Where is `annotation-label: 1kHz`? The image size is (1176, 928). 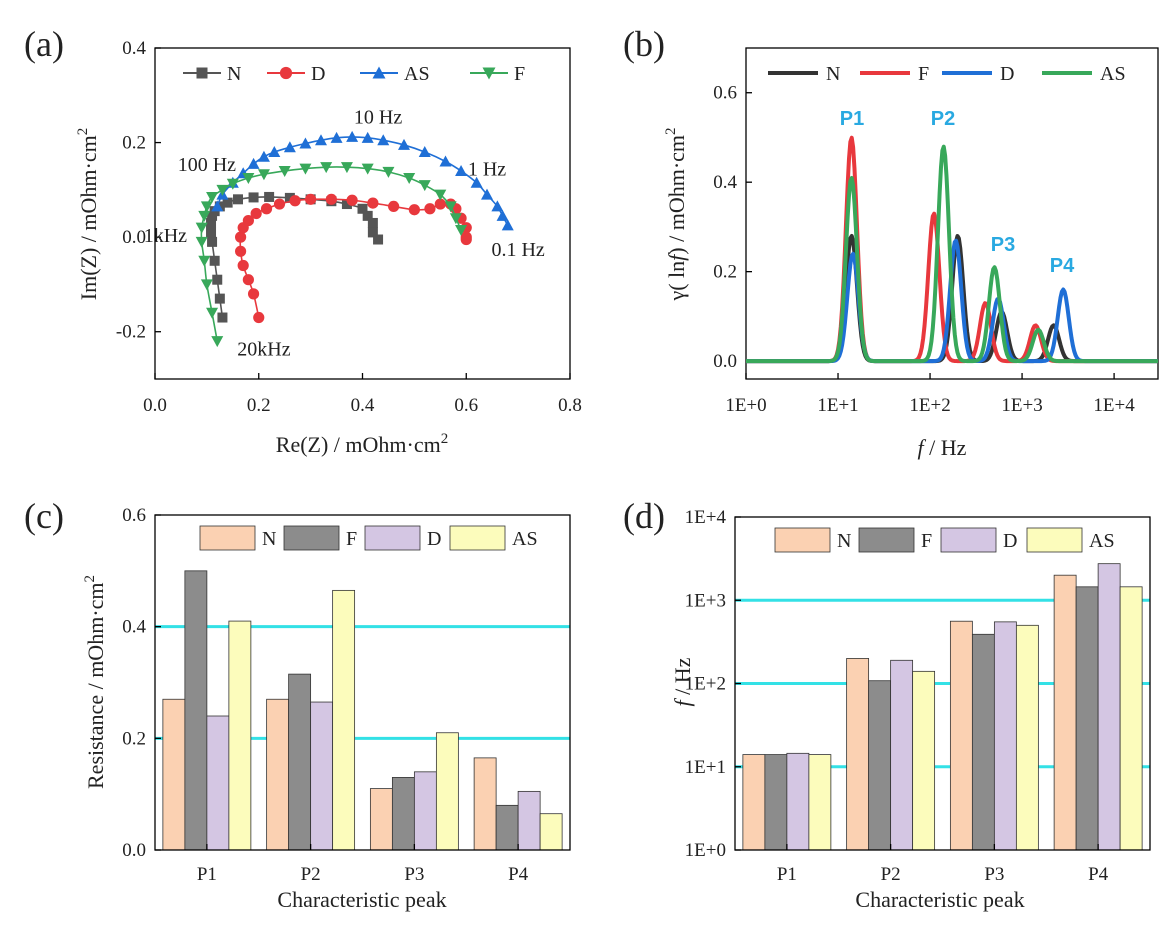
annotation-label: 1kHz is located at coordinates (165, 236).